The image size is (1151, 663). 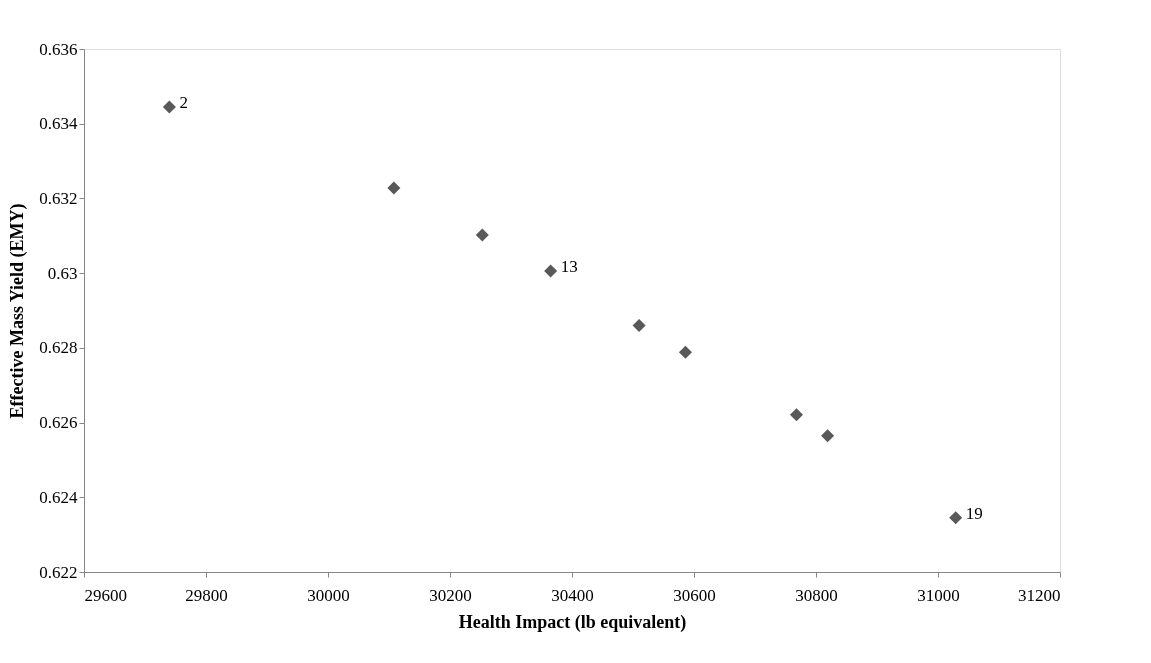 What do you see at coordinates (62, 273) in the screenshot?
I see `y-tick-label: 0.63` at bounding box center [62, 273].